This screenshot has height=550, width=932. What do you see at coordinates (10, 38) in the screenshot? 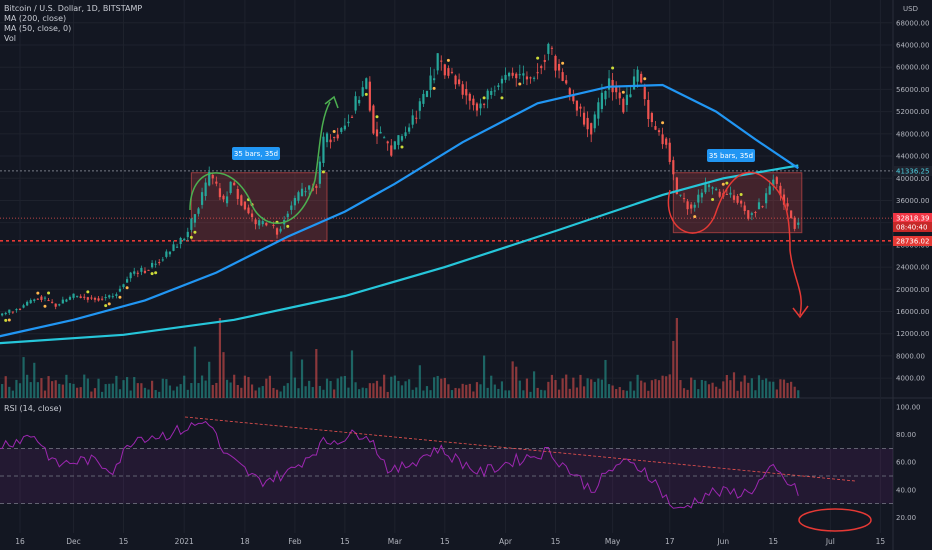
I see `legend-volume: Vol` at bounding box center [10, 38].